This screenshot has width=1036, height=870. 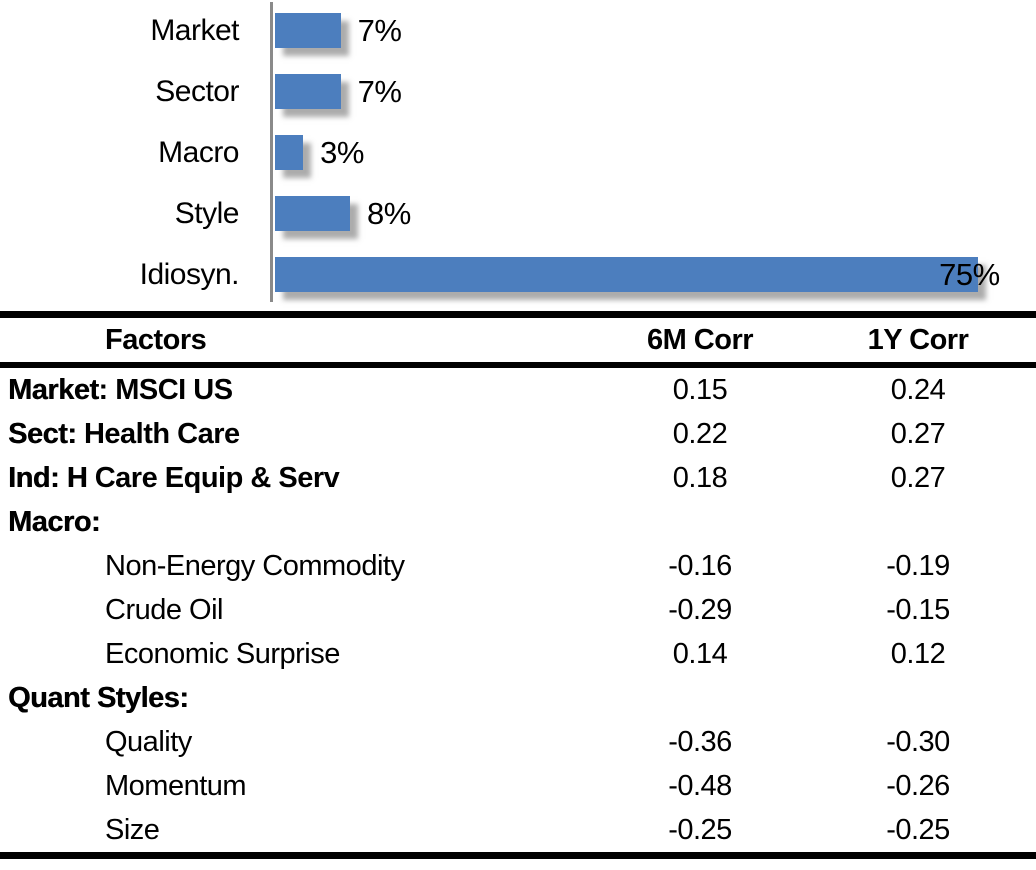 What do you see at coordinates (300, 390) in the screenshot?
I see `factor-label-cell: Market: MSCI US` at bounding box center [300, 390].